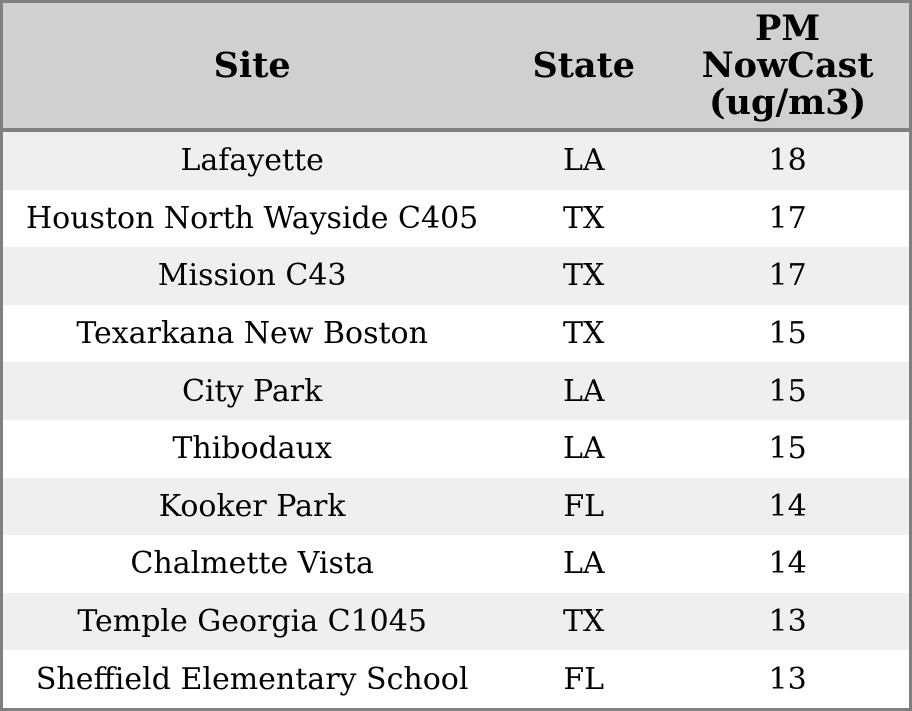  I want to click on table-row: Texarkana New Boston TX 15, so click(456, 333).